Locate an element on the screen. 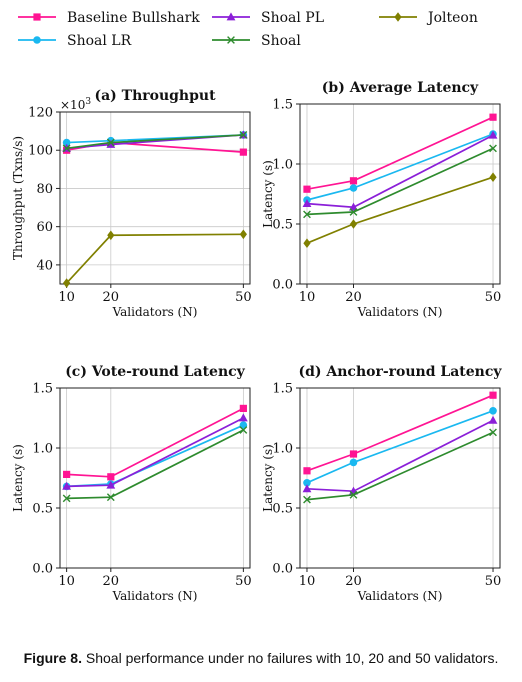 The image size is (522, 682). legend-item-baseline-bullshark: Baseline Bullshark is located at coordinates (109, 18).